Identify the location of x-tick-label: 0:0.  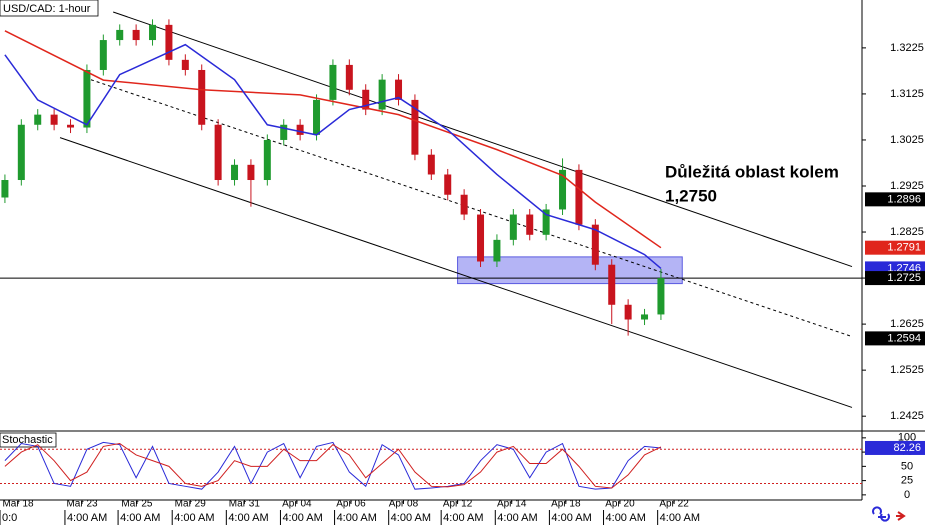
(9, 518).